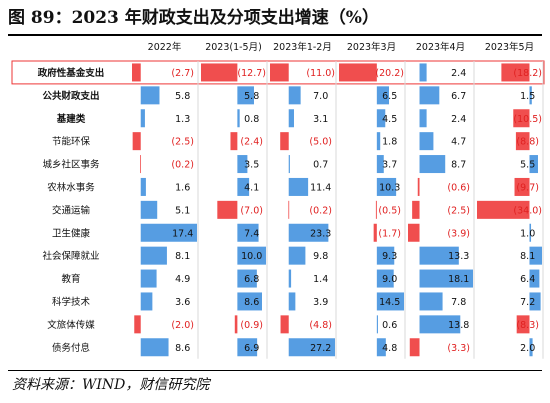  I want to click on data-label: (8.8), so click(527, 142).